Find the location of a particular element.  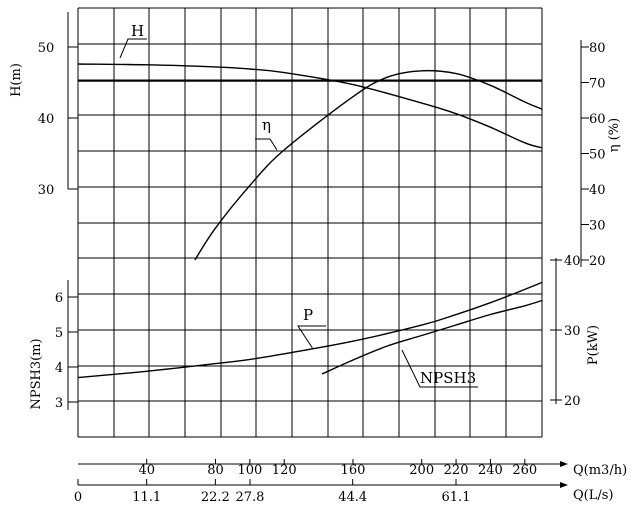

head-axis-title: H(m) is located at coordinates (16, 80).